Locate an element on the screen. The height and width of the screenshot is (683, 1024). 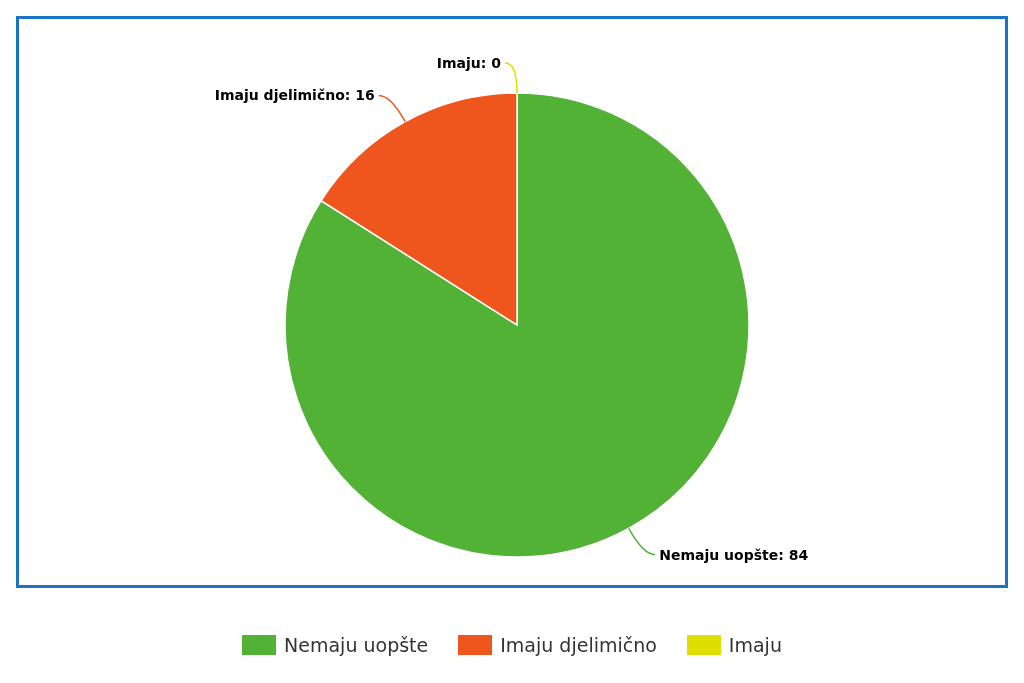
legend-label: Imaju is located at coordinates (755, 645).